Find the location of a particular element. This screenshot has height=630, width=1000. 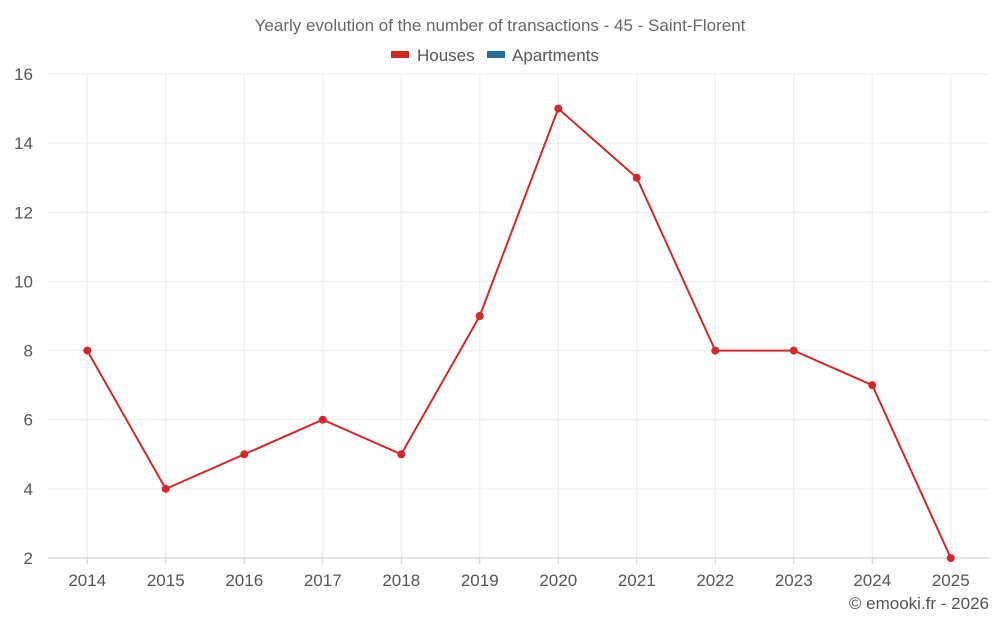

legend-item-apartments: Apartments is located at coordinates (543, 55).